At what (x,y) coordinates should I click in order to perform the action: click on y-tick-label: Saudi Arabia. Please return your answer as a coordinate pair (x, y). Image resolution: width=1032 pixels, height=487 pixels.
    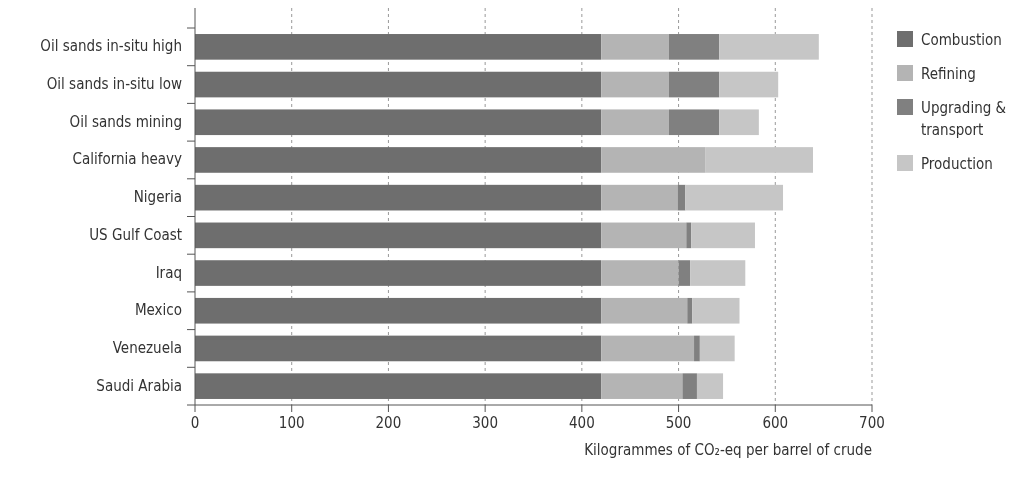
    Looking at the image, I should click on (139, 385).